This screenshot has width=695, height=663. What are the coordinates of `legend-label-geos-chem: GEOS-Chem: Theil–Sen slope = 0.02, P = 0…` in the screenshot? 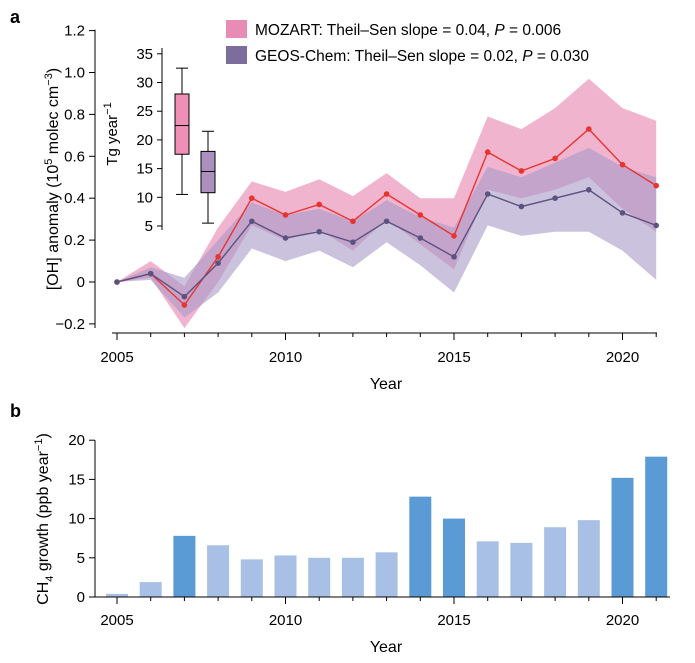 It's located at (422, 56).